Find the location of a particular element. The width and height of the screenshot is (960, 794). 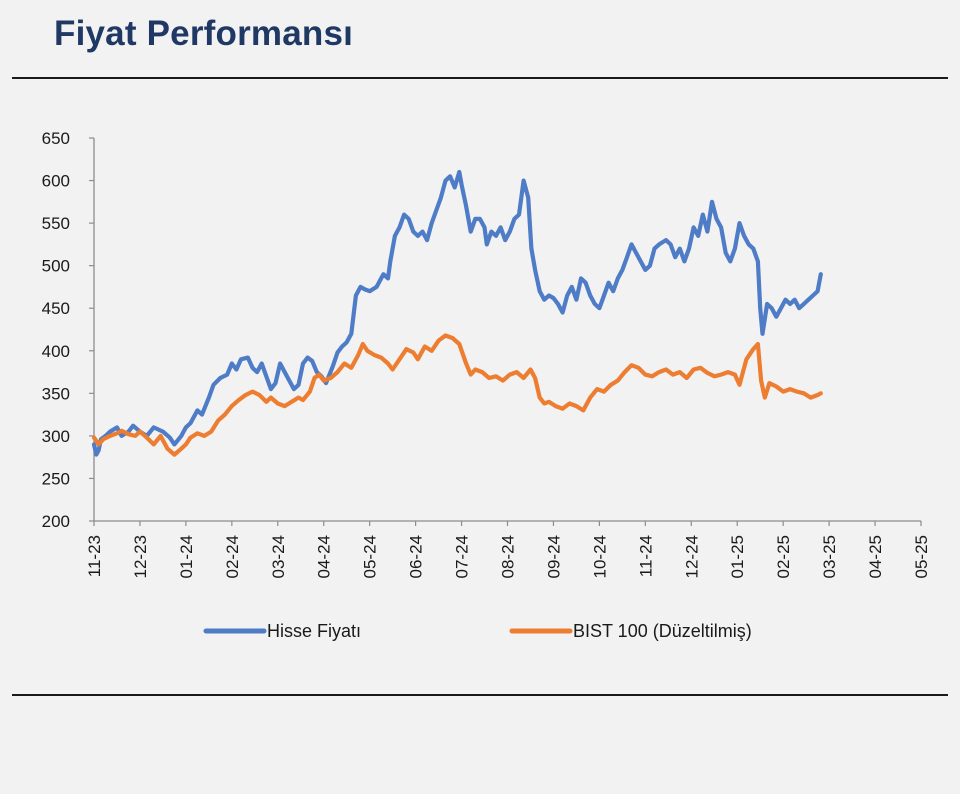

legend-label-0: Hisse Fiyatı is located at coordinates (314, 631).